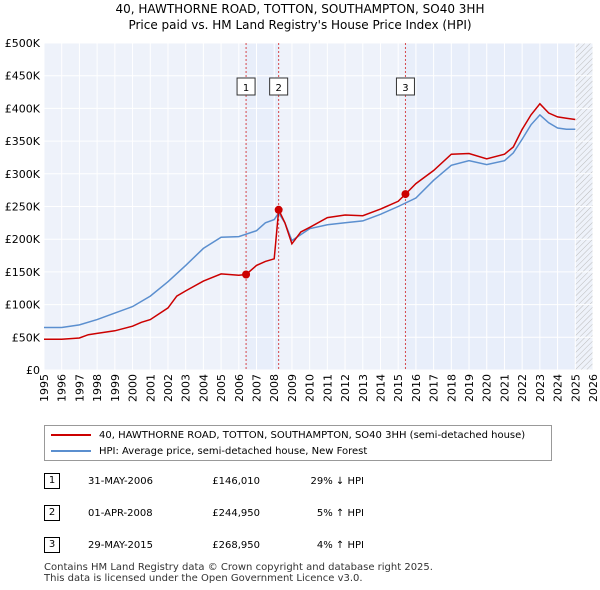 Image resolution: width=600 pixels, height=590 pixels. What do you see at coordinates (23, 108) in the screenshot?
I see `y-tick-label: £400K` at bounding box center [23, 108].